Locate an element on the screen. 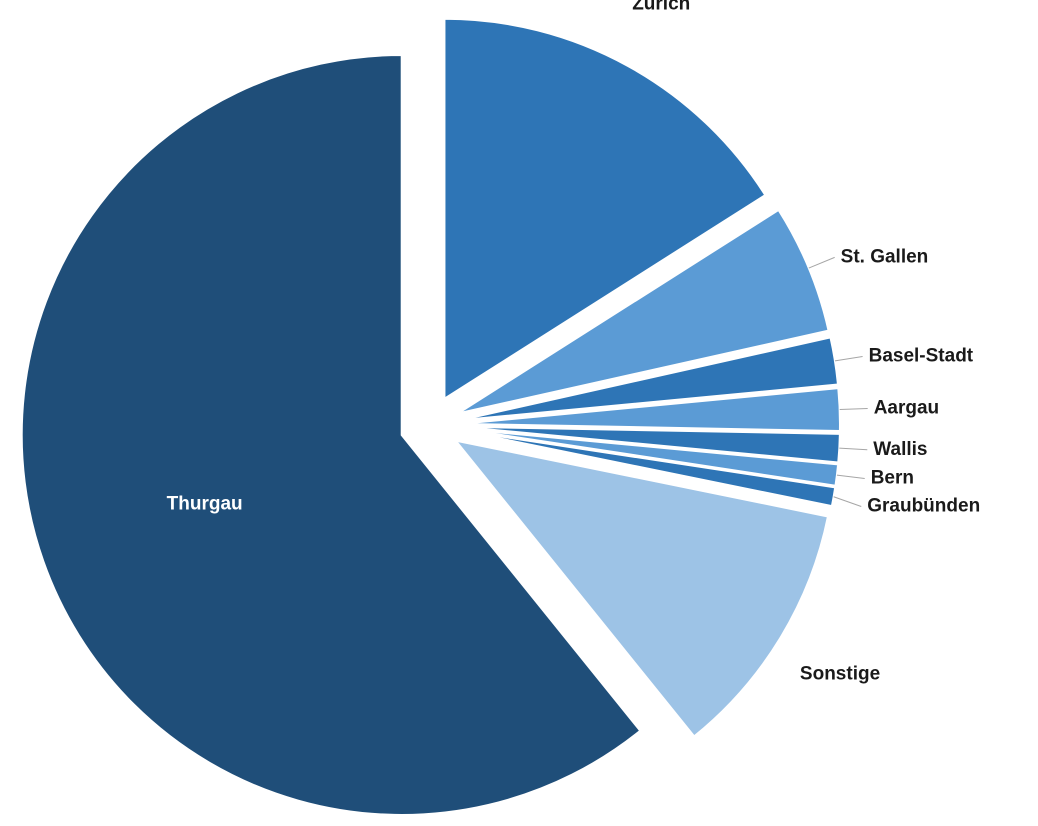  slice-label: Sonstige is located at coordinates (840, 674).